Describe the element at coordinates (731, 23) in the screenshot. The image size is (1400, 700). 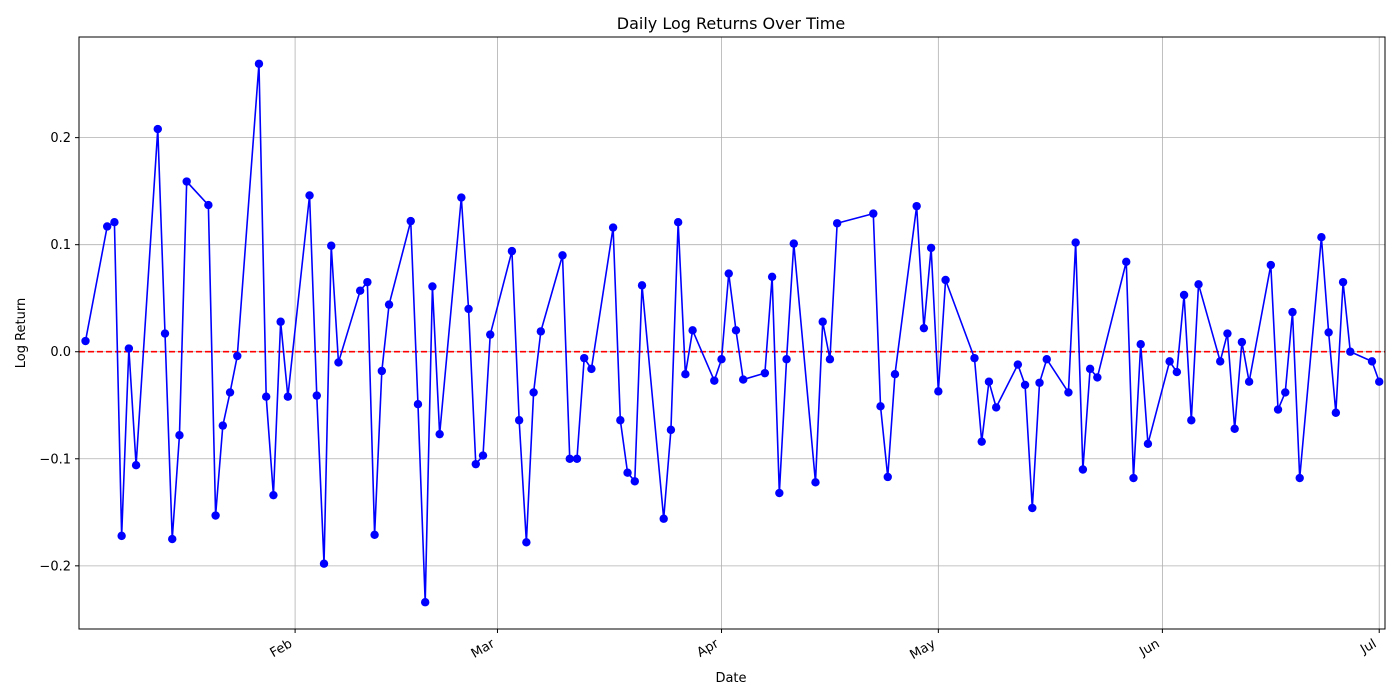
I see `chart-title: Daily Log Returns Over Time` at that location.